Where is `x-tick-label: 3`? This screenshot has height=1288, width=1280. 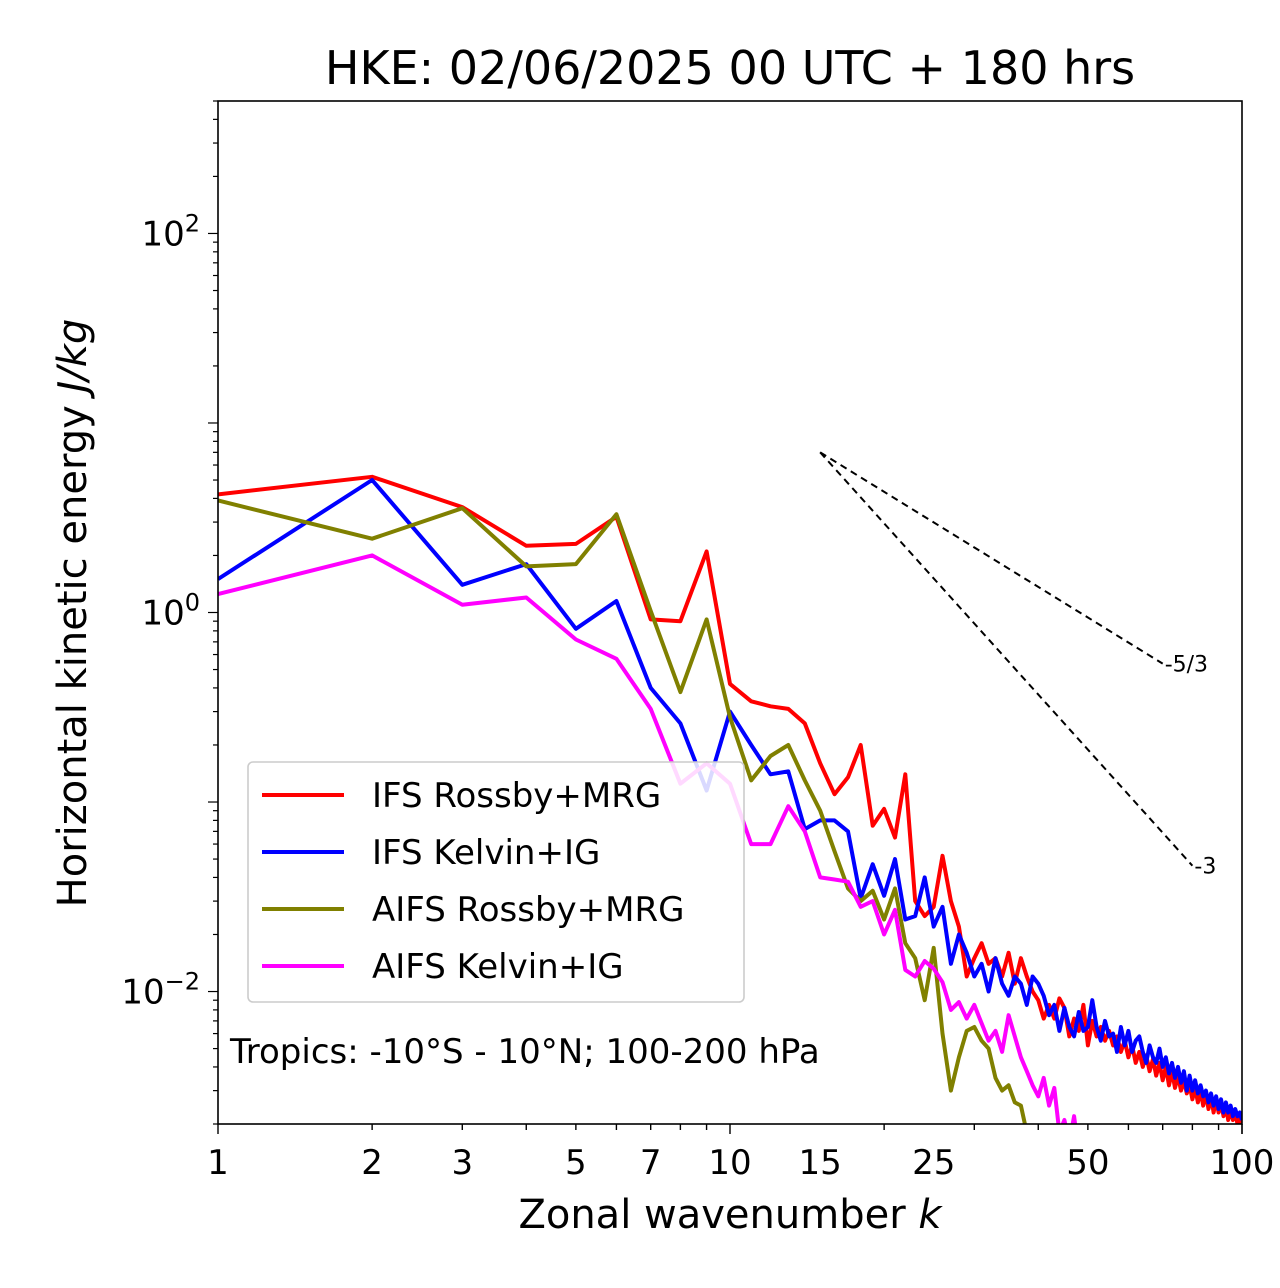
x-tick-label: 3 is located at coordinates (462, 1163).